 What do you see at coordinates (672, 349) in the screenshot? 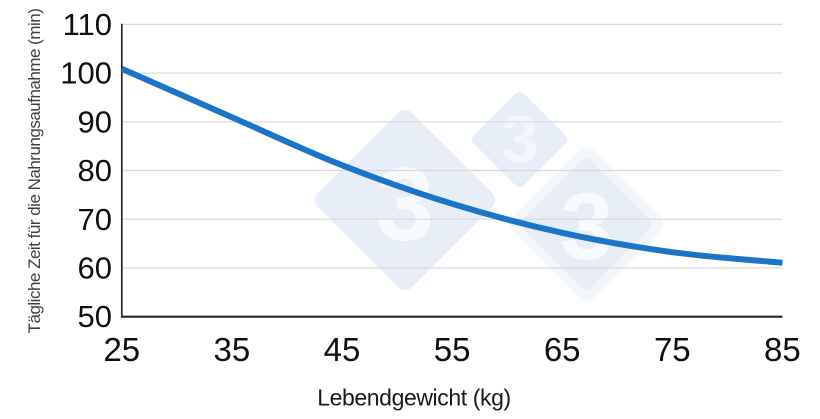
I see `svg-text: 75` at bounding box center [672, 349].